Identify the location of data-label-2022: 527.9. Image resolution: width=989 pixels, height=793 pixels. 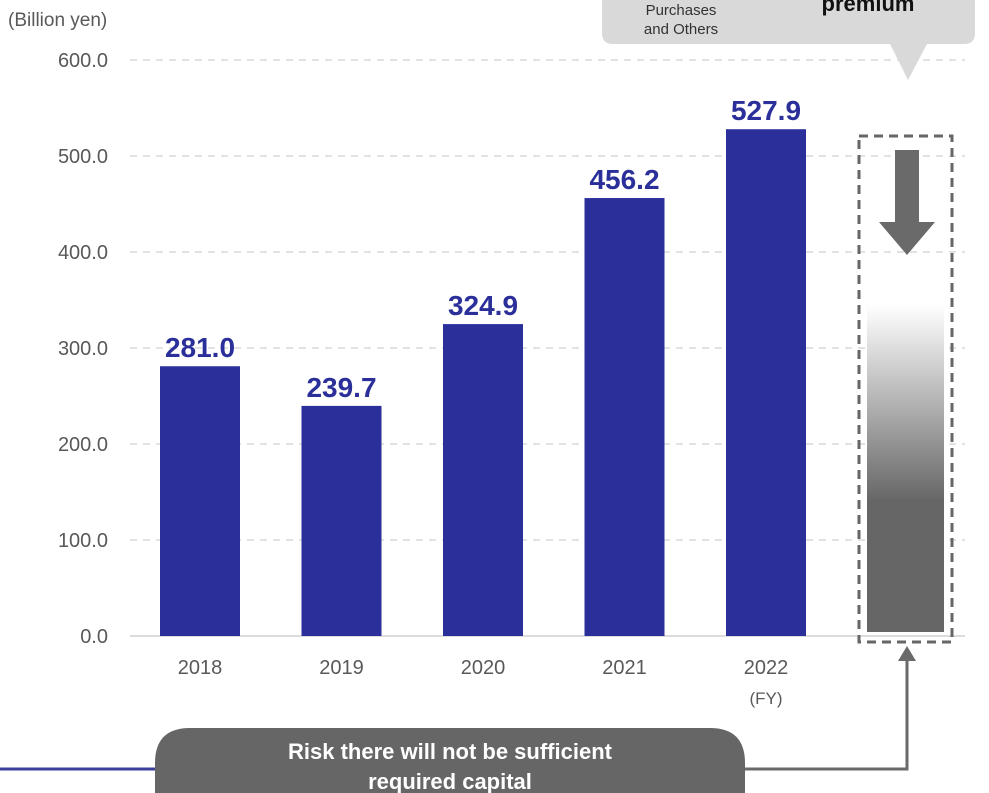
(766, 110).